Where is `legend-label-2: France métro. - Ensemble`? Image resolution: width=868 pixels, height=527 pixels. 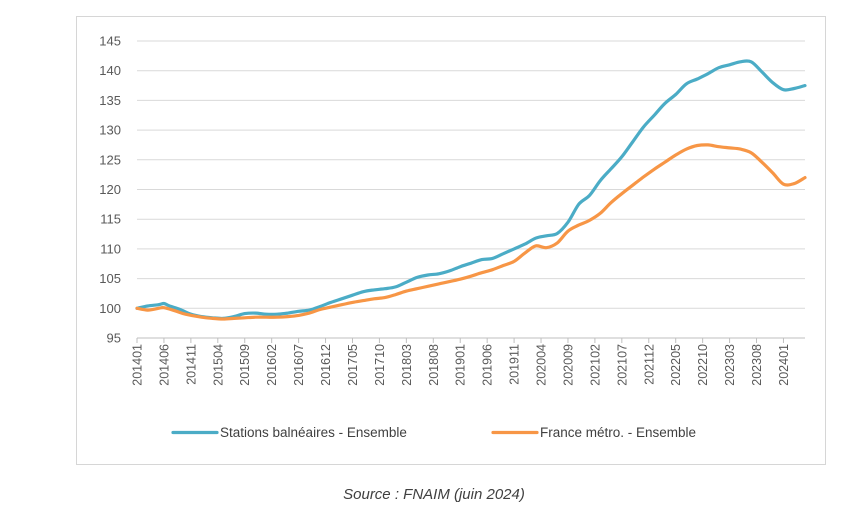 legend-label-2: France métro. - Ensemble is located at coordinates (618, 432).